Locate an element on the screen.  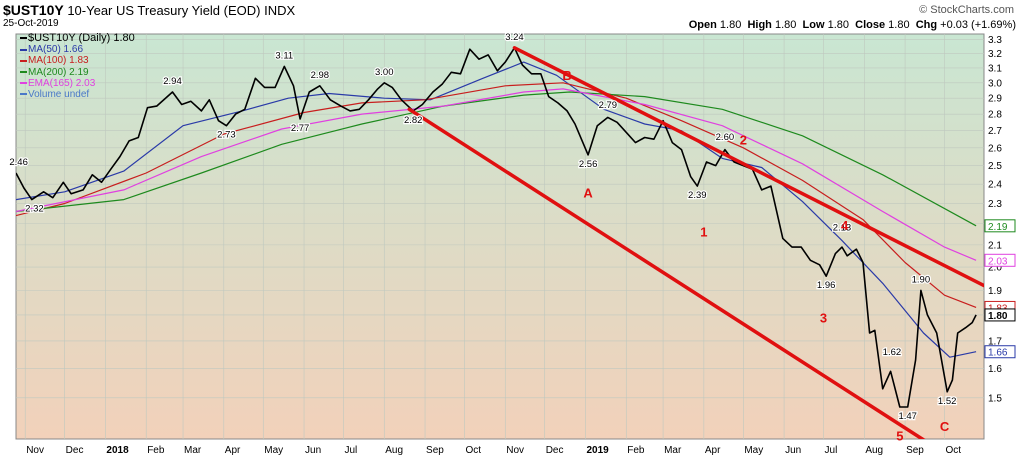
value-tag-label: 1.80 is located at coordinates (998, 316).